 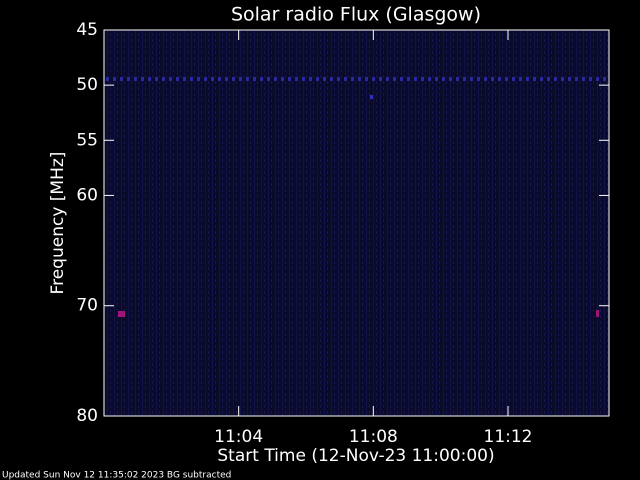 I want to click on y-tick-label: 55, so click(x=87, y=140).